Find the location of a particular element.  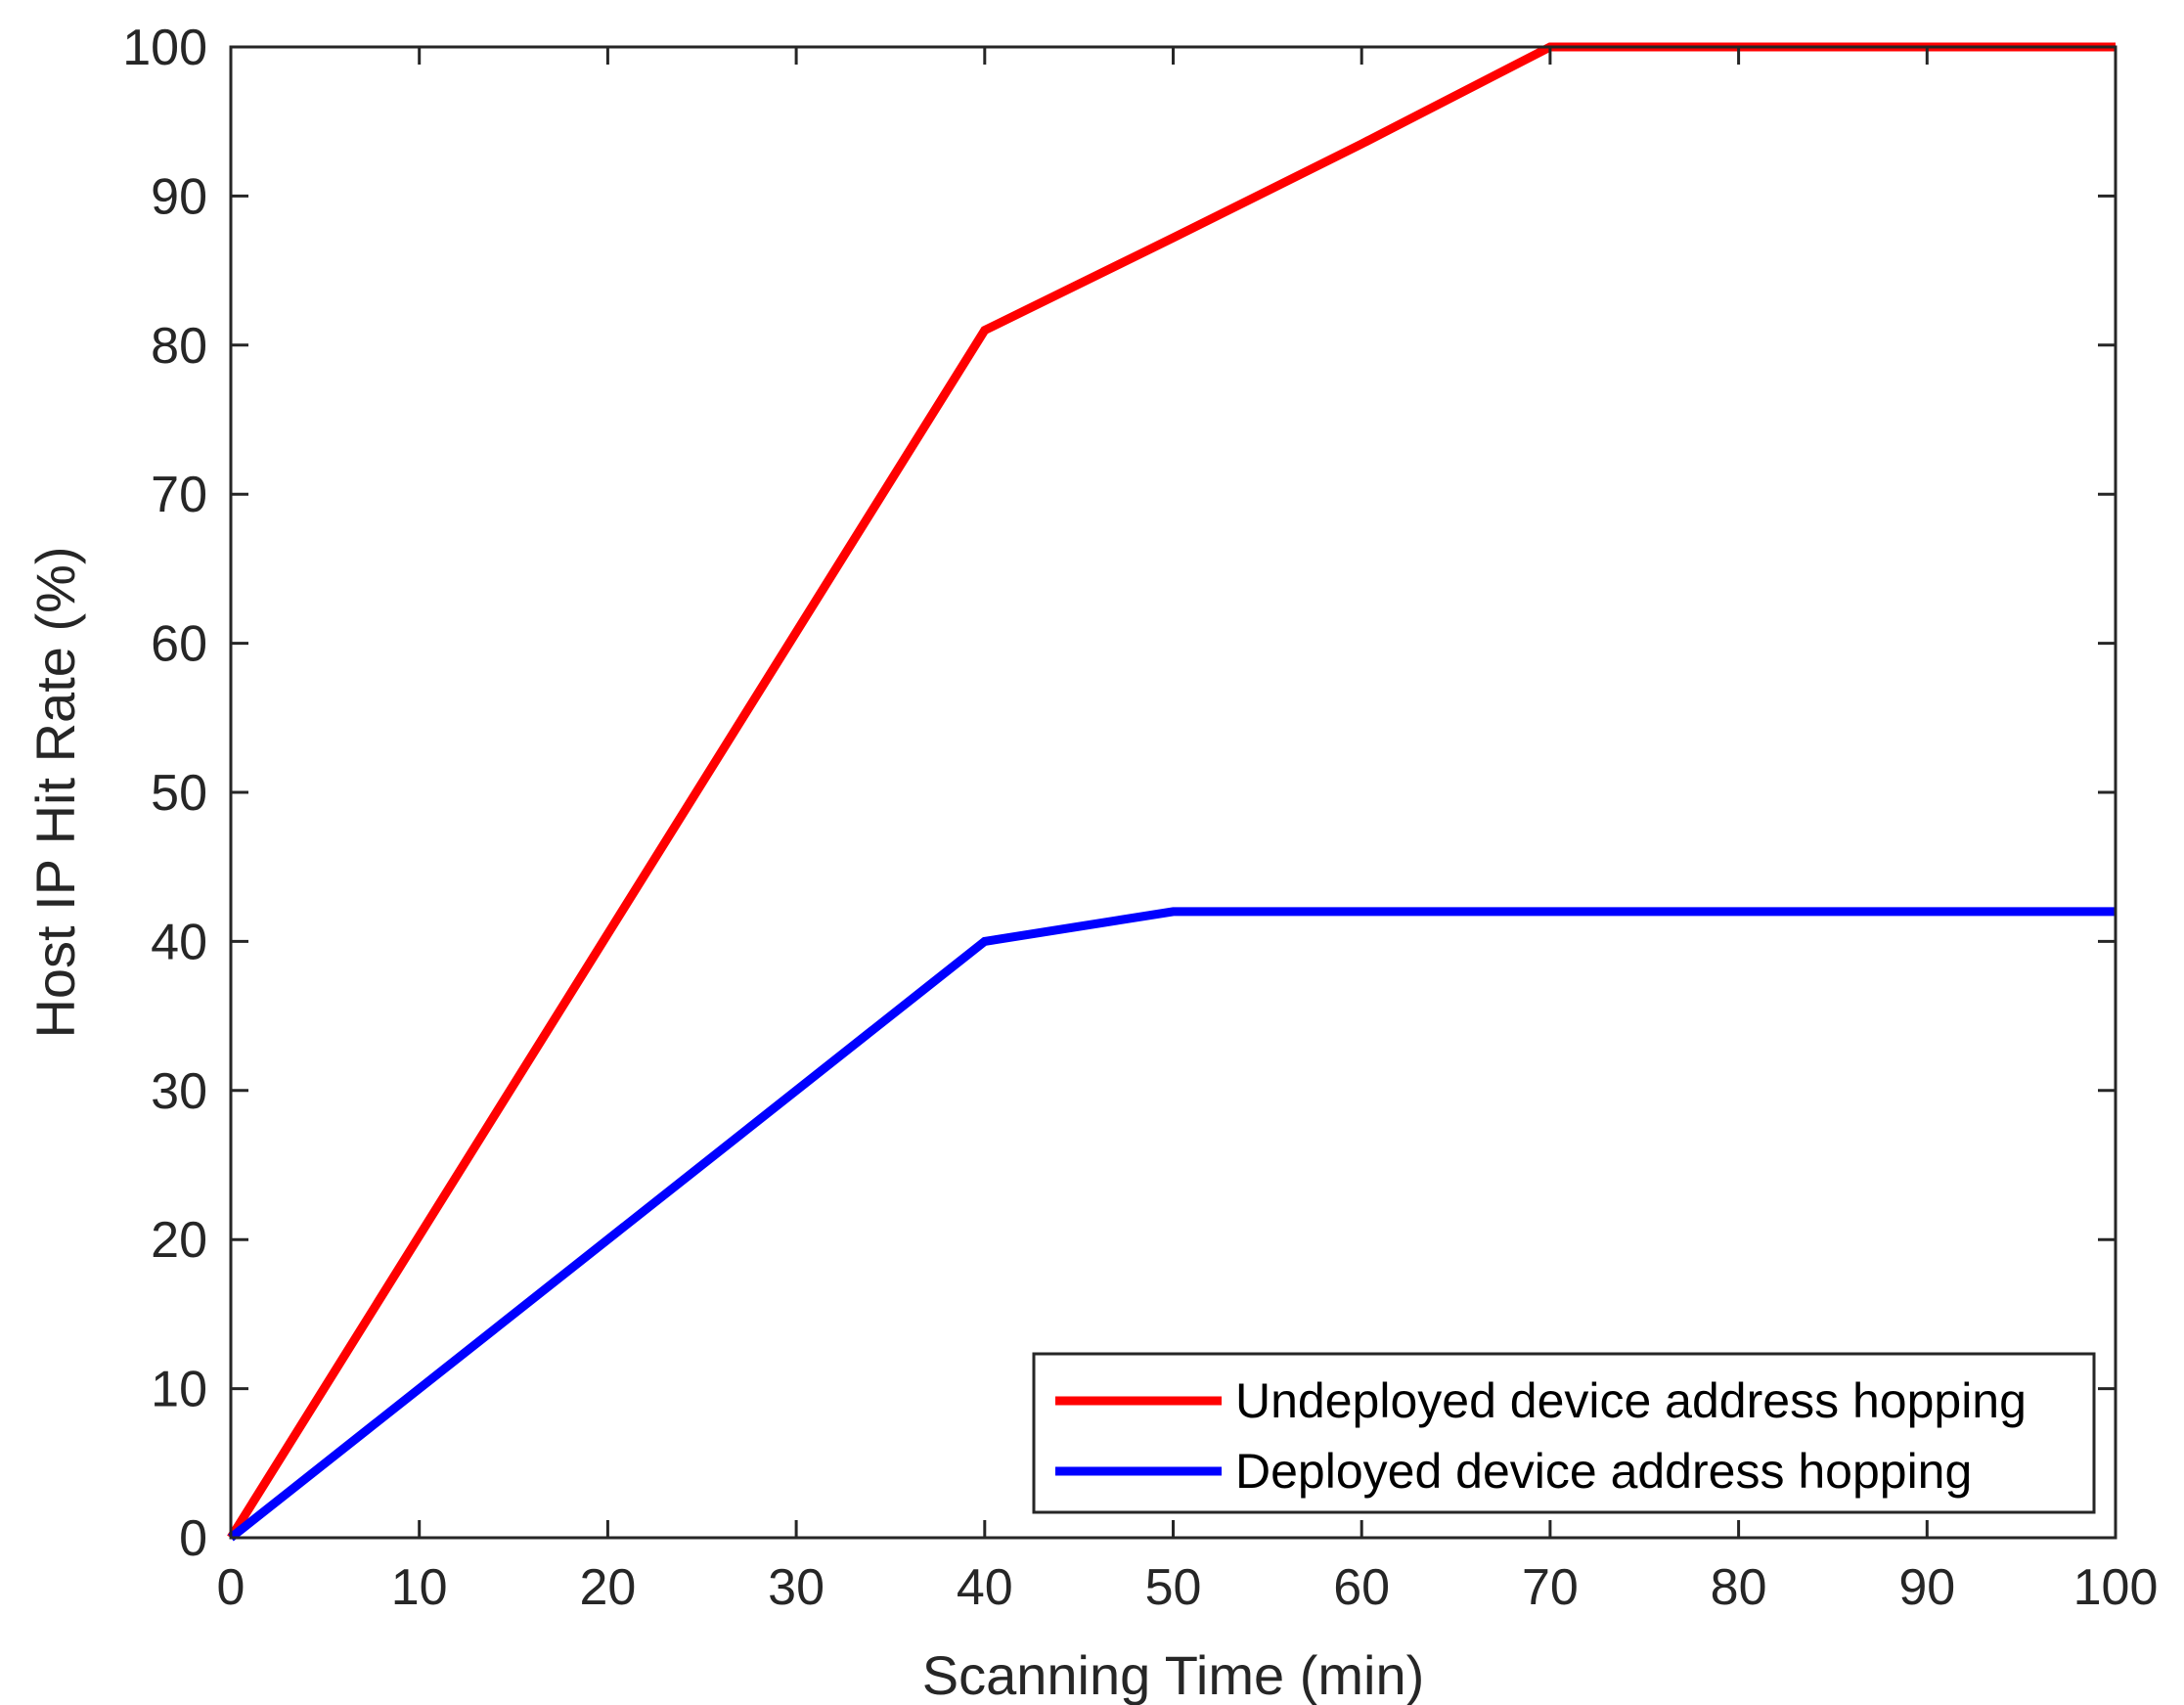

y-tick-label-9: 90 is located at coordinates (179, 196).